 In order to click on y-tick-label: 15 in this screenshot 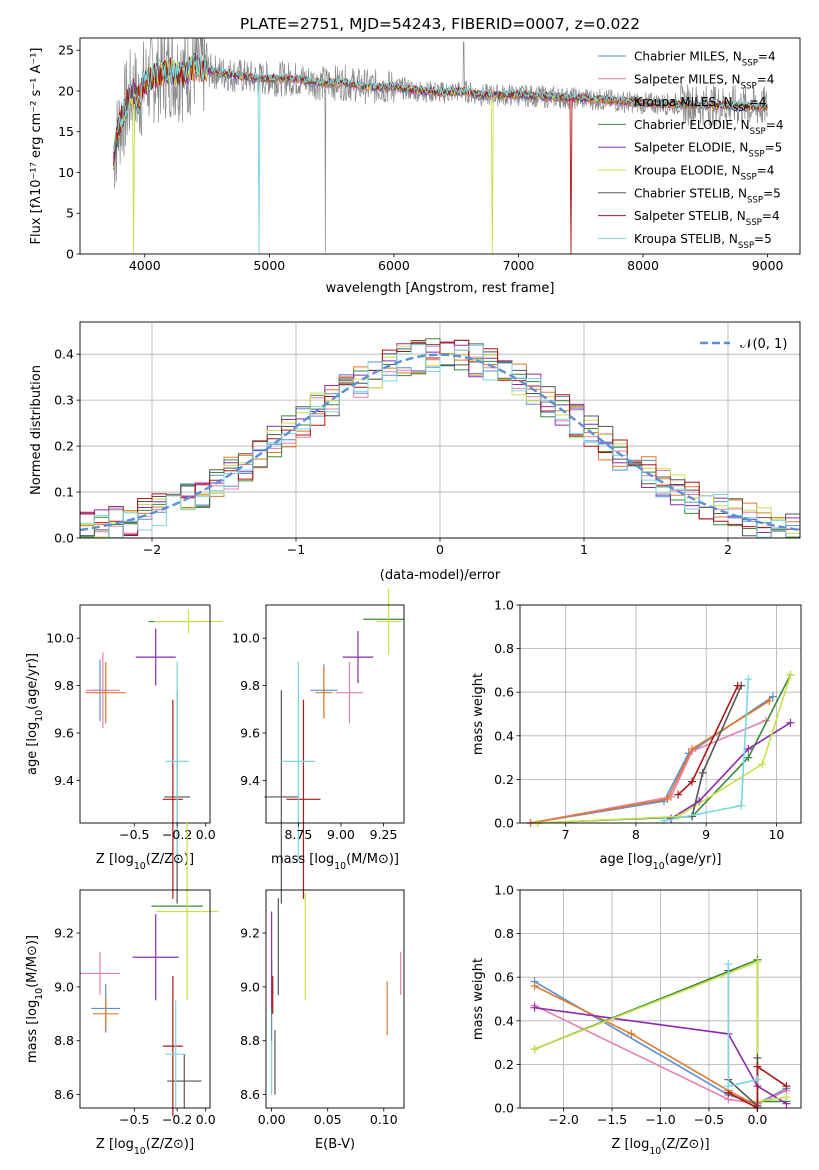, I will do `click(66, 131)`.